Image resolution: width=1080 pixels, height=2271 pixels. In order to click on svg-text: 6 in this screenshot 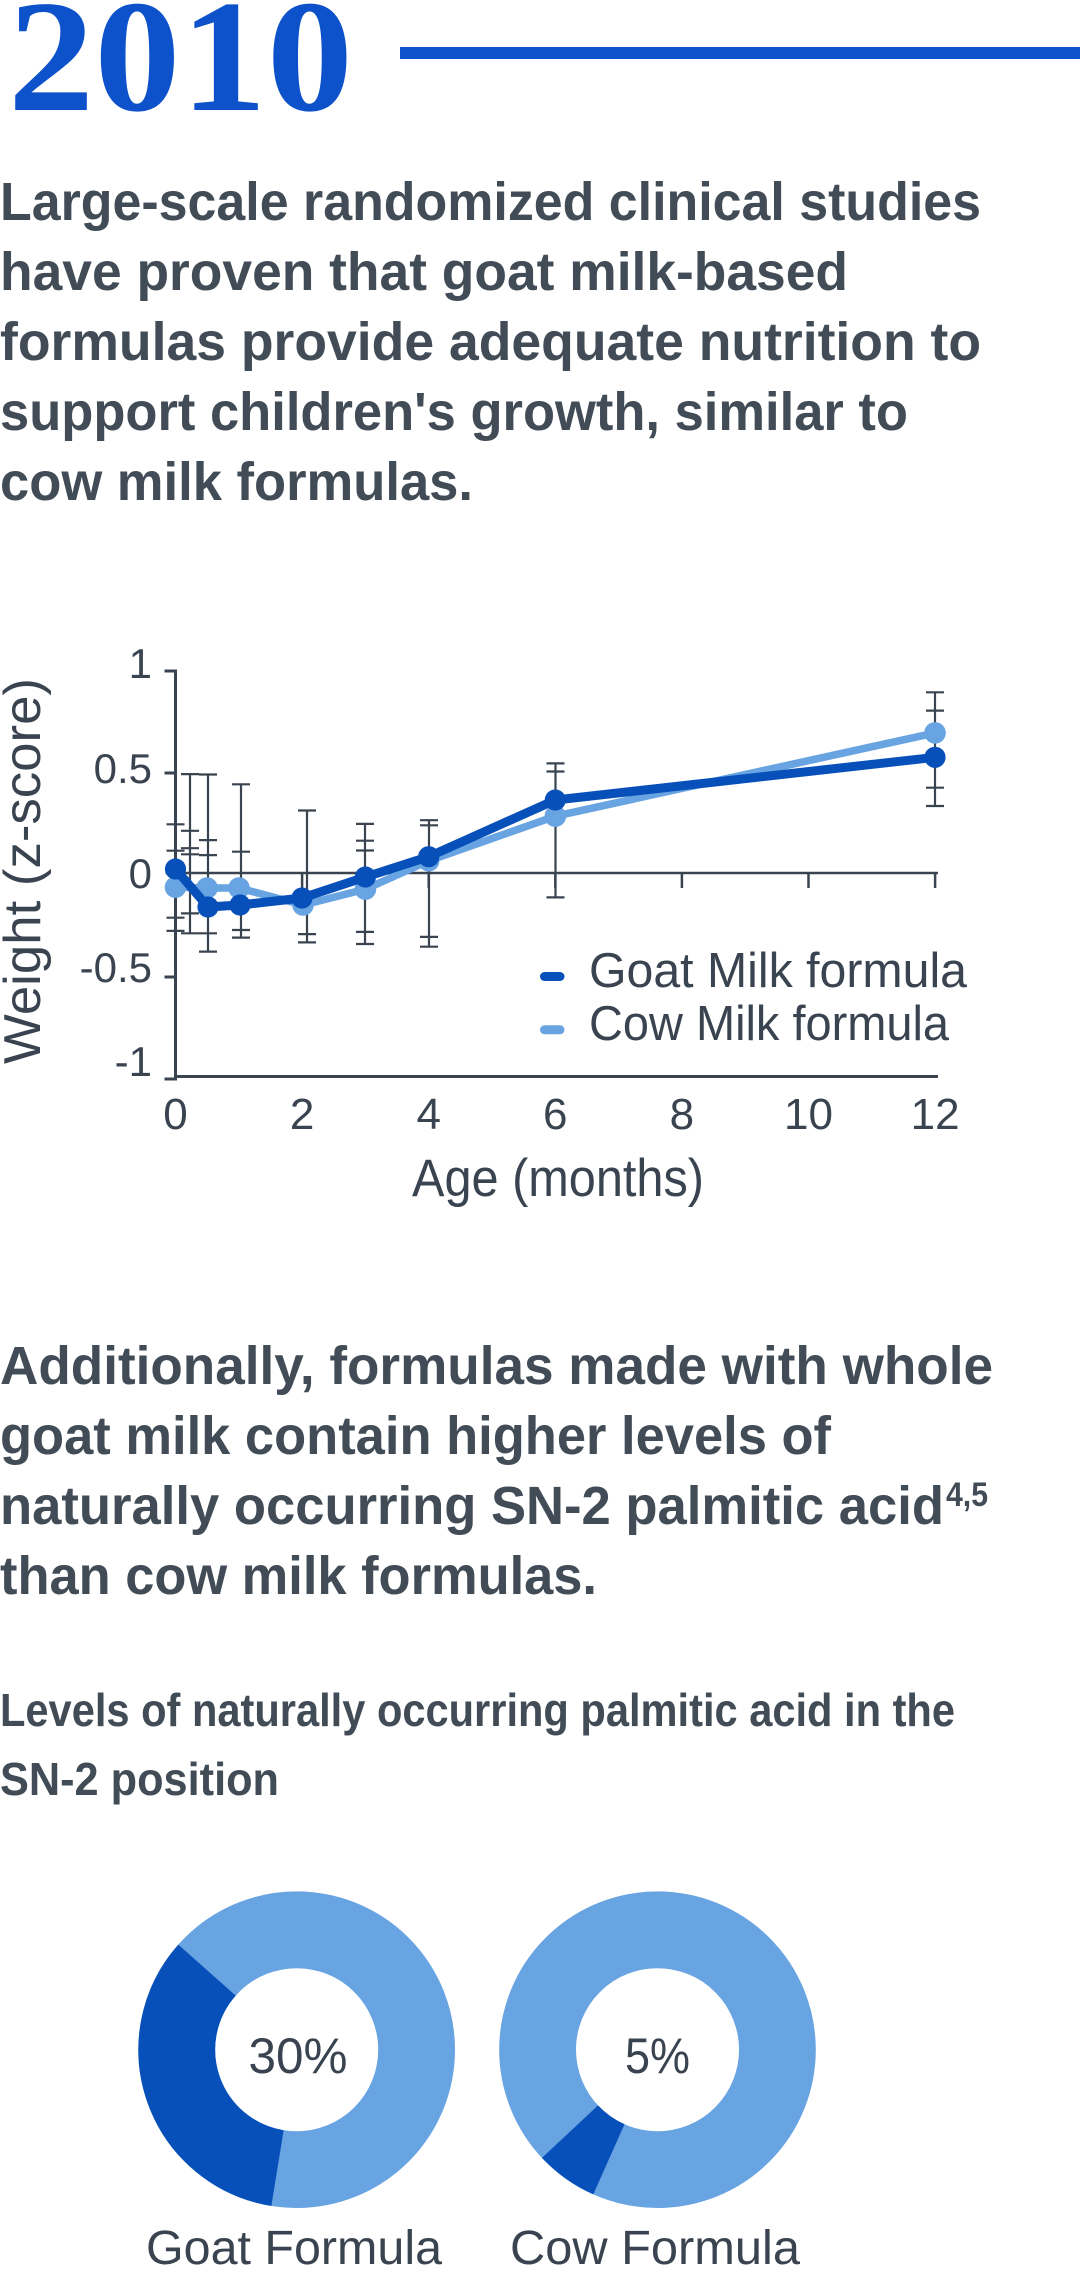, I will do `click(555, 1114)`.